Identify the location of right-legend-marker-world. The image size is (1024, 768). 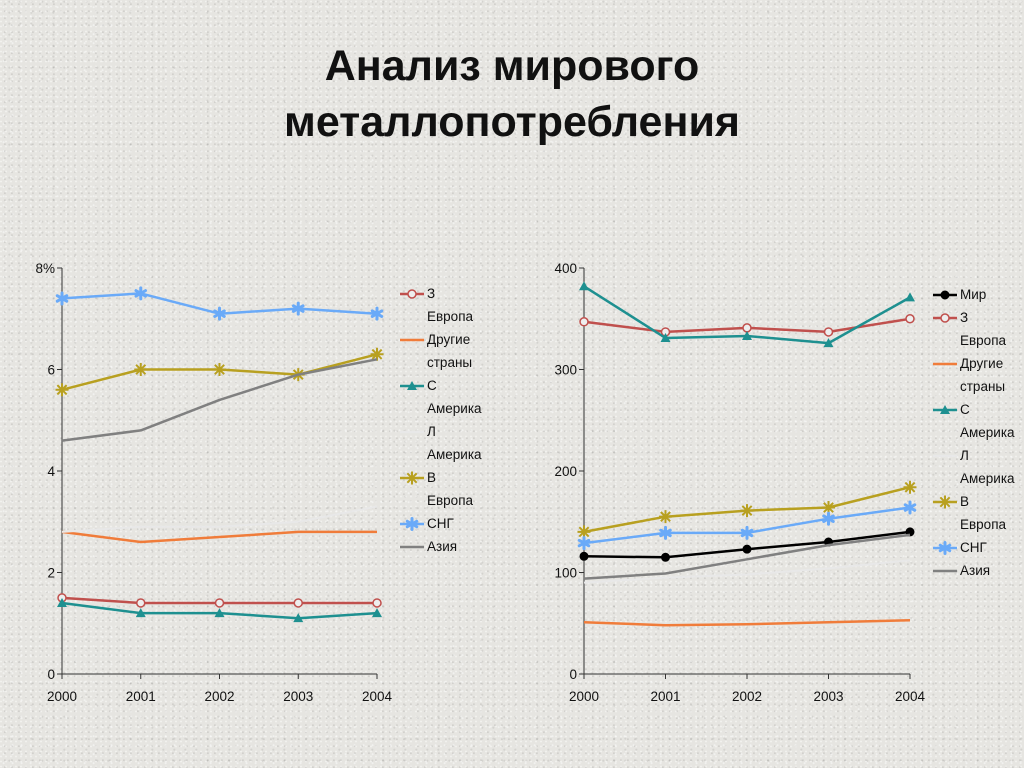
(945, 295).